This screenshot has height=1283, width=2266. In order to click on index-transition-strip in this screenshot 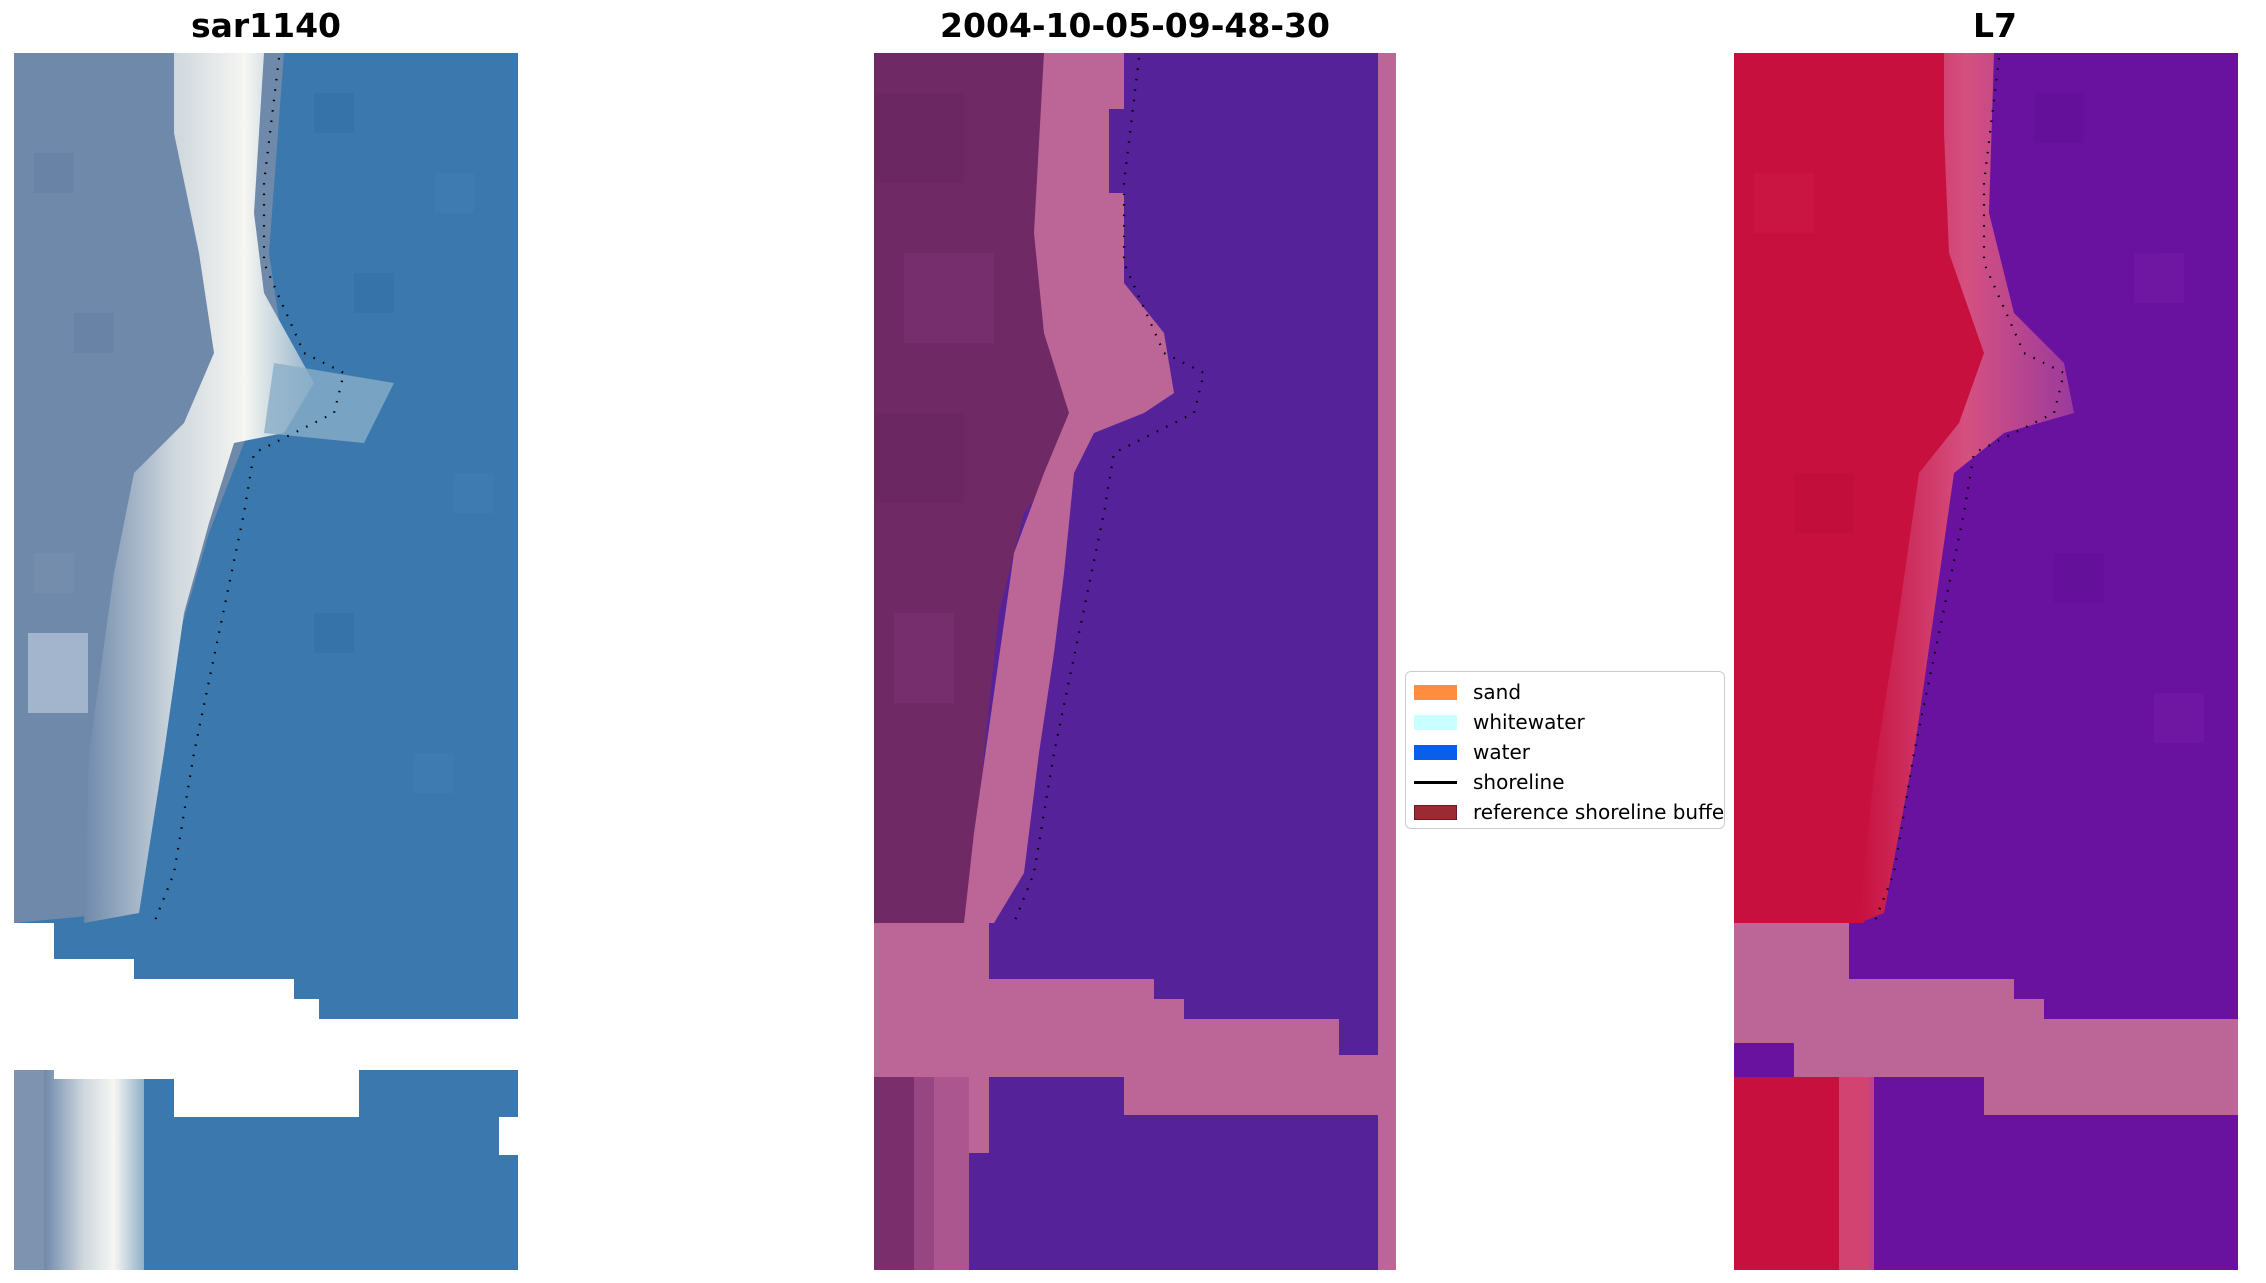, I will do `click(1966, 488)`.